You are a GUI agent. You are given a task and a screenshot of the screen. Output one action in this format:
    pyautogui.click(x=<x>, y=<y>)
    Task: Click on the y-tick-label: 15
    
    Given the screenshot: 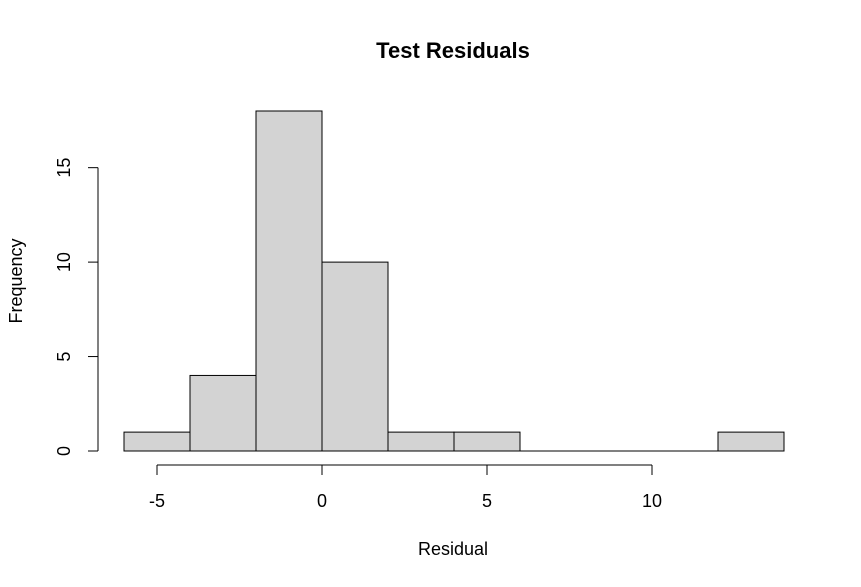 What is the action you would take?
    pyautogui.click(x=64, y=168)
    